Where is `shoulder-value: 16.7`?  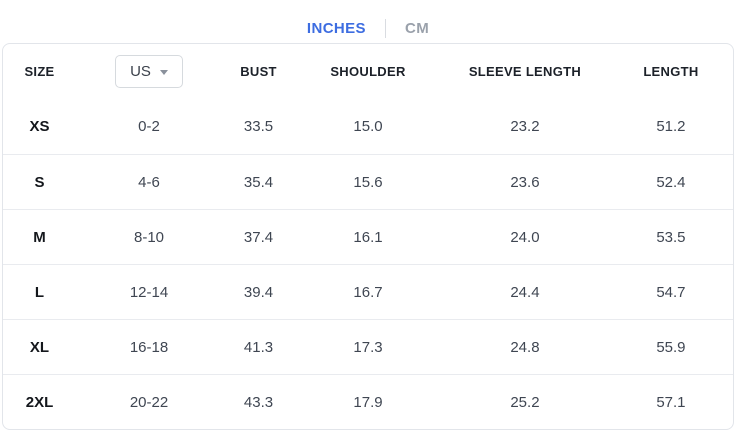
shoulder-value: 16.7 is located at coordinates (368, 292).